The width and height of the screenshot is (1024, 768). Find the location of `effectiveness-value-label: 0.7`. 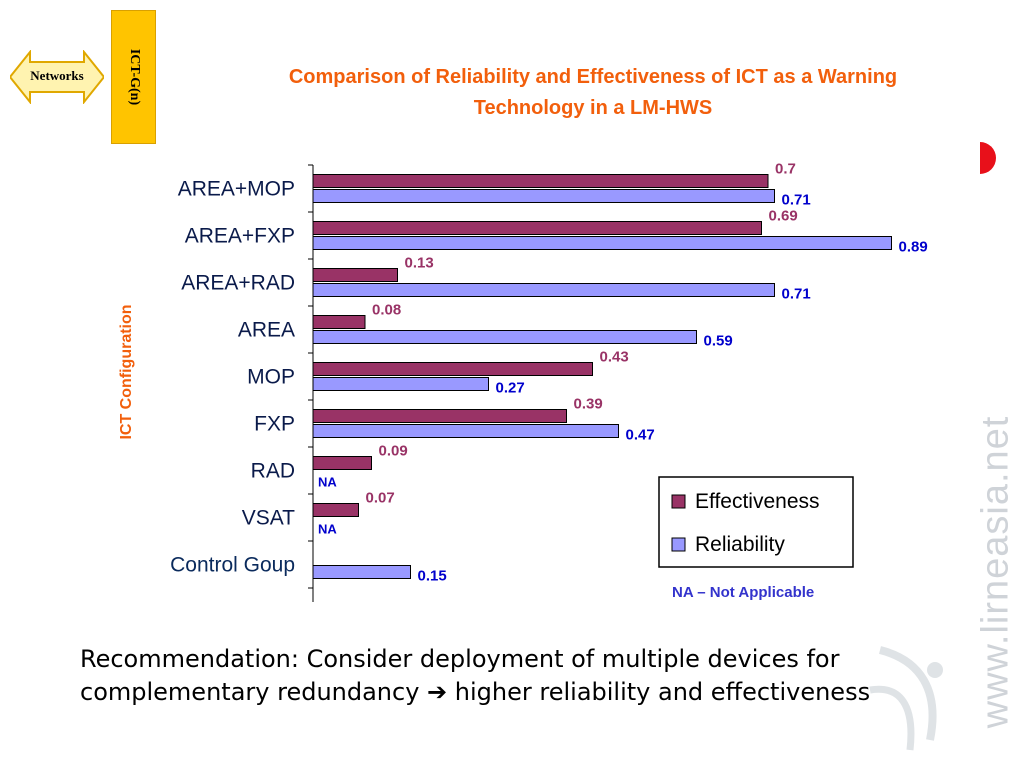

effectiveness-value-label: 0.7 is located at coordinates (785, 169).